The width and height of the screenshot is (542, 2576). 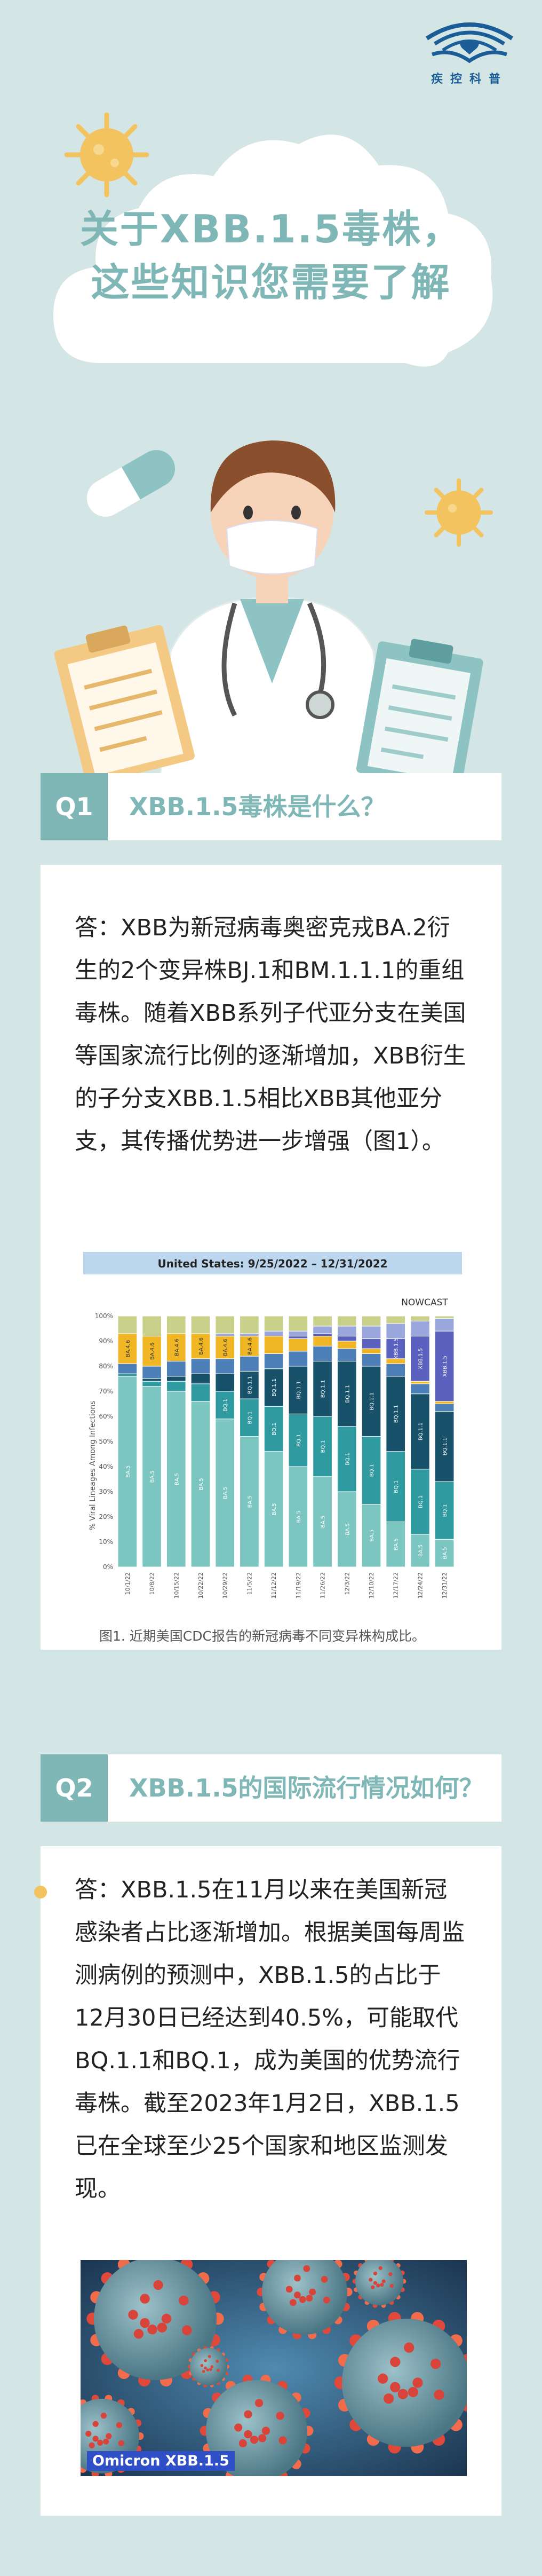 I want to click on y-tick-label: 0%, so click(x=108, y=1567).